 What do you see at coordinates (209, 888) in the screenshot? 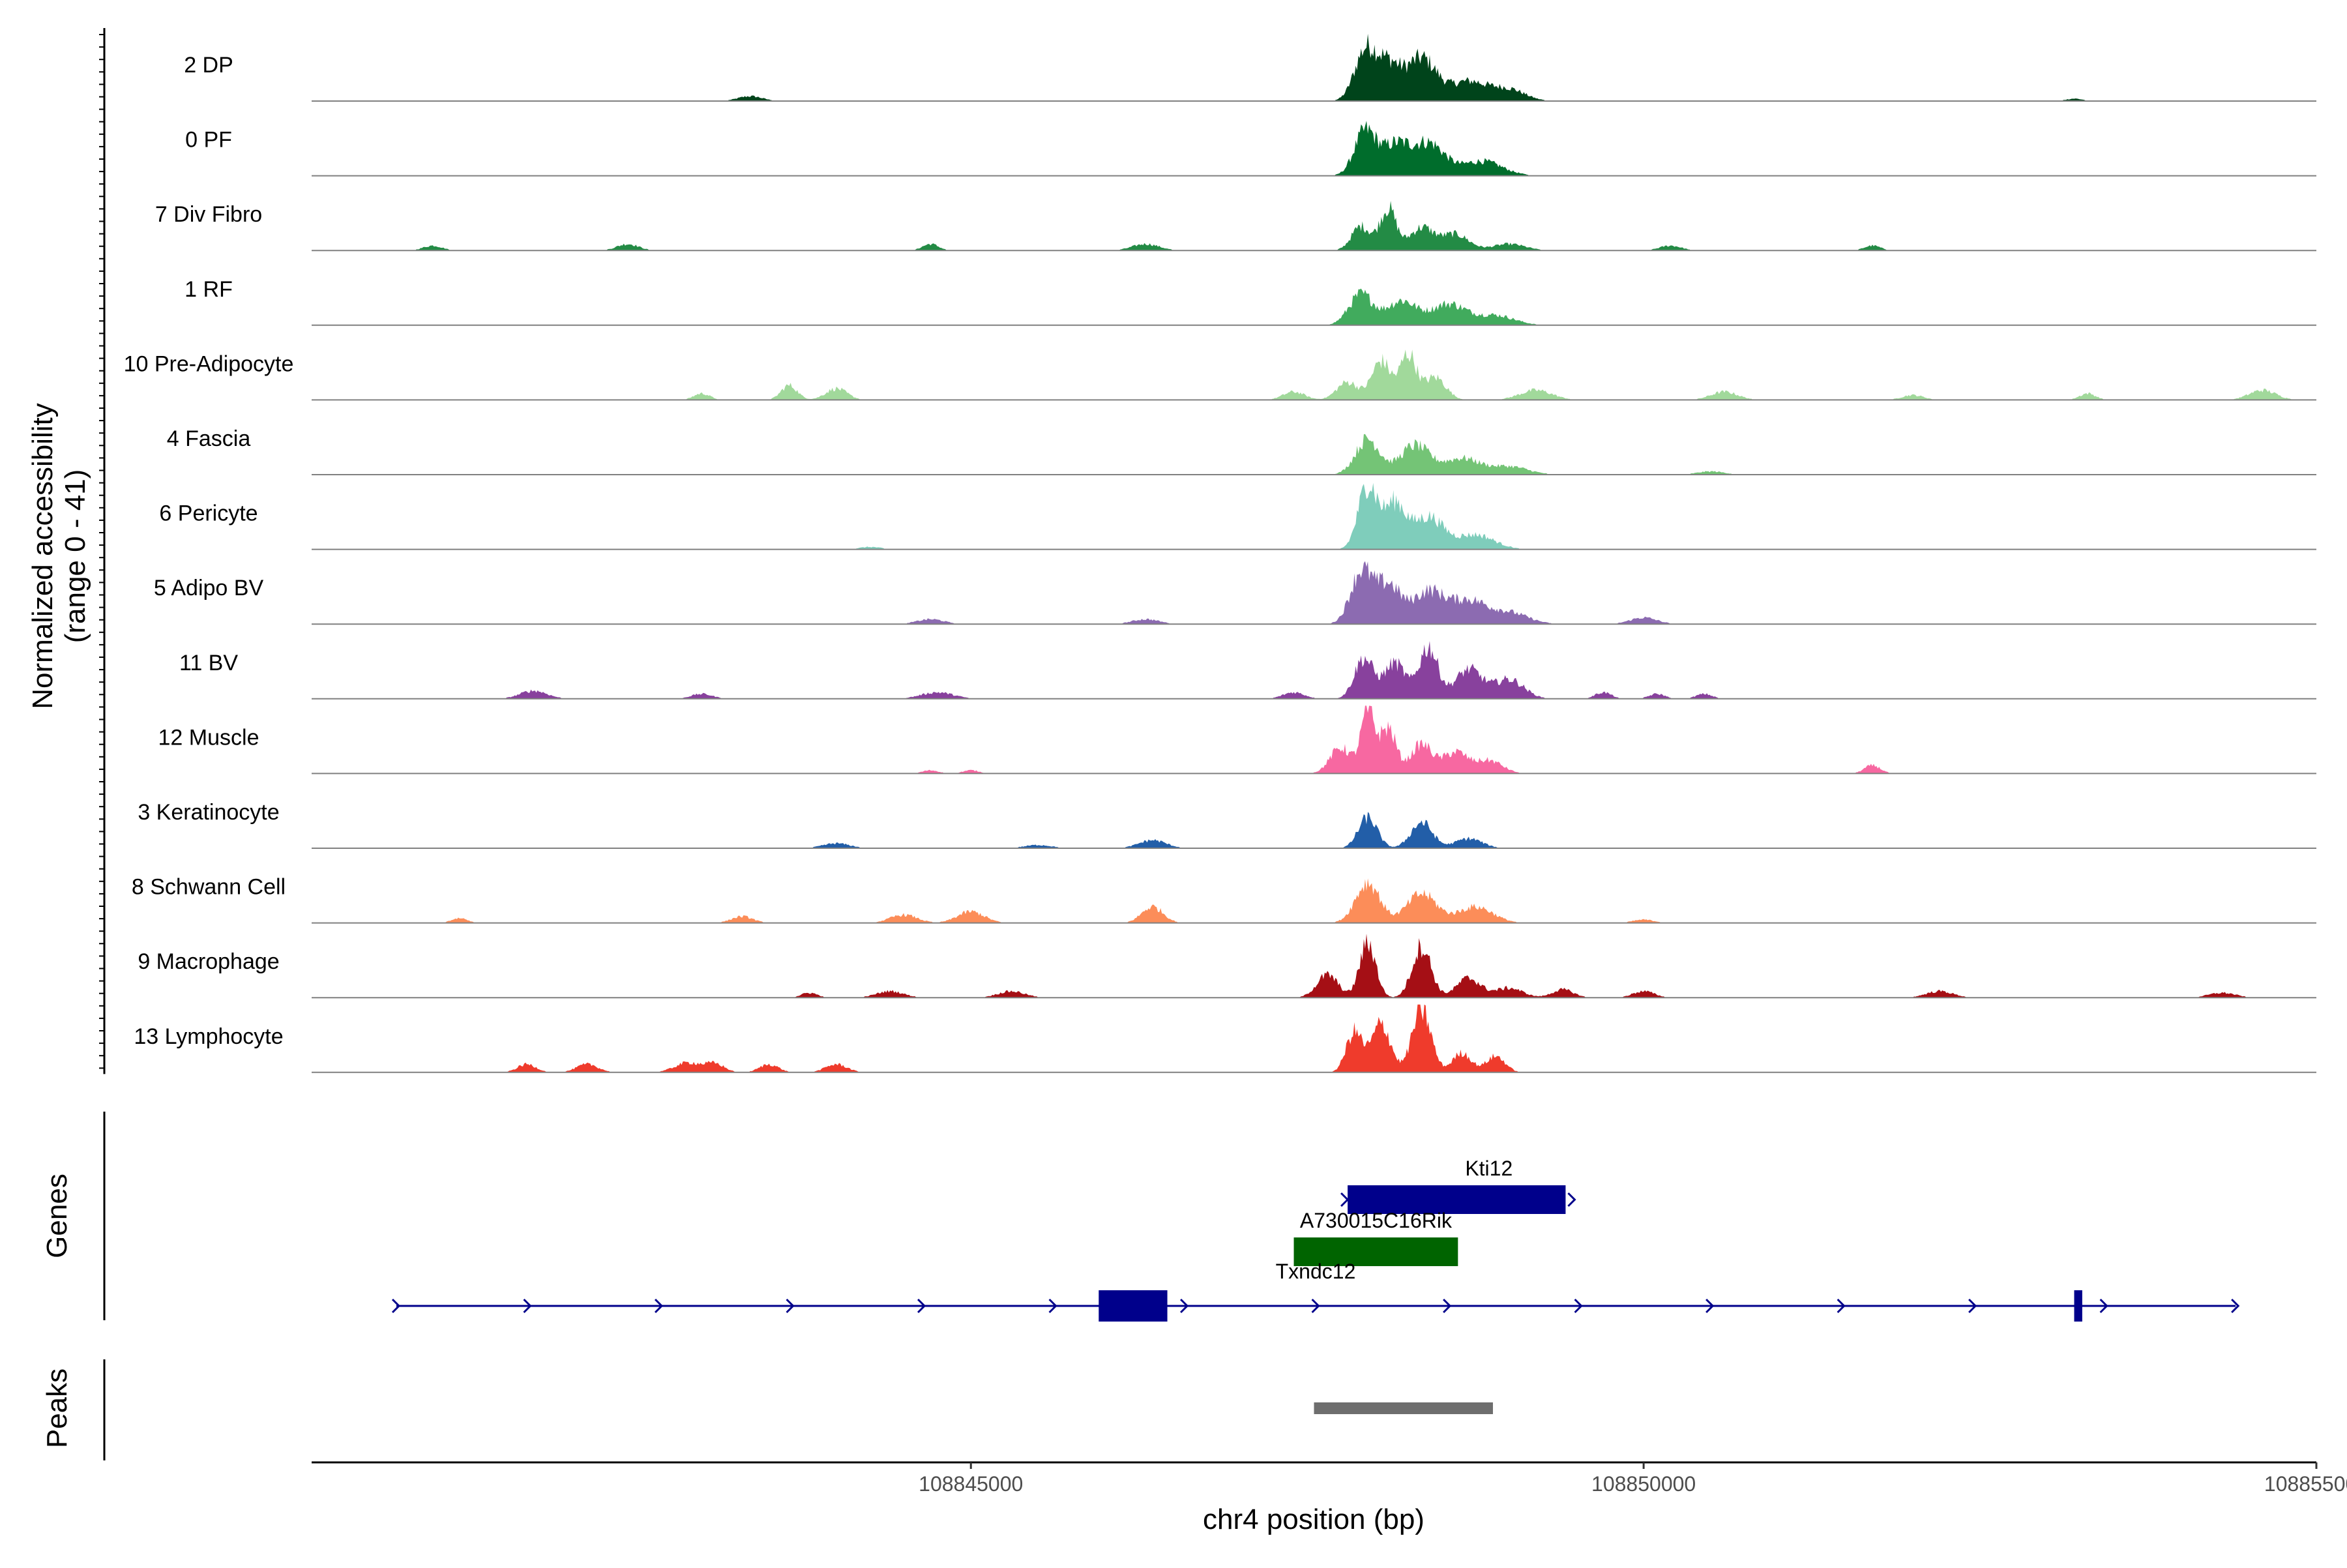
I see `track-label-11: 8 Schwann Cell` at bounding box center [209, 888].